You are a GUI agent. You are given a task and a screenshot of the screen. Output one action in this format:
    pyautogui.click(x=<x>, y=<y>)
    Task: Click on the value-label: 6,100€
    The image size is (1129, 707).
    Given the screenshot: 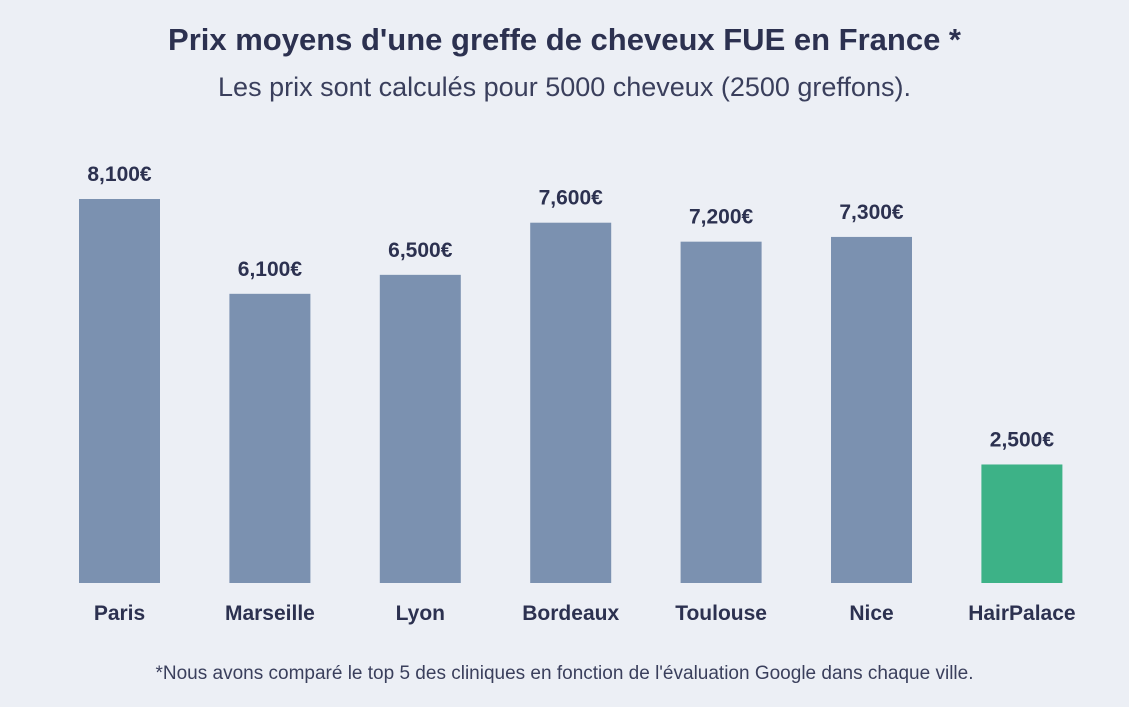 What is the action you would take?
    pyautogui.click(x=270, y=269)
    